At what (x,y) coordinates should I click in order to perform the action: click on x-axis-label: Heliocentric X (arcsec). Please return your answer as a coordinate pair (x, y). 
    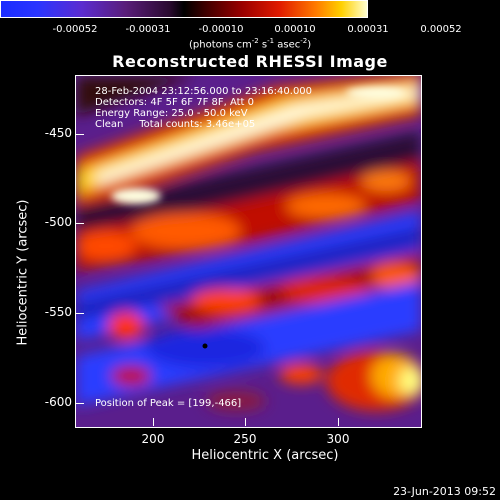
    Looking at the image, I should click on (265, 455).